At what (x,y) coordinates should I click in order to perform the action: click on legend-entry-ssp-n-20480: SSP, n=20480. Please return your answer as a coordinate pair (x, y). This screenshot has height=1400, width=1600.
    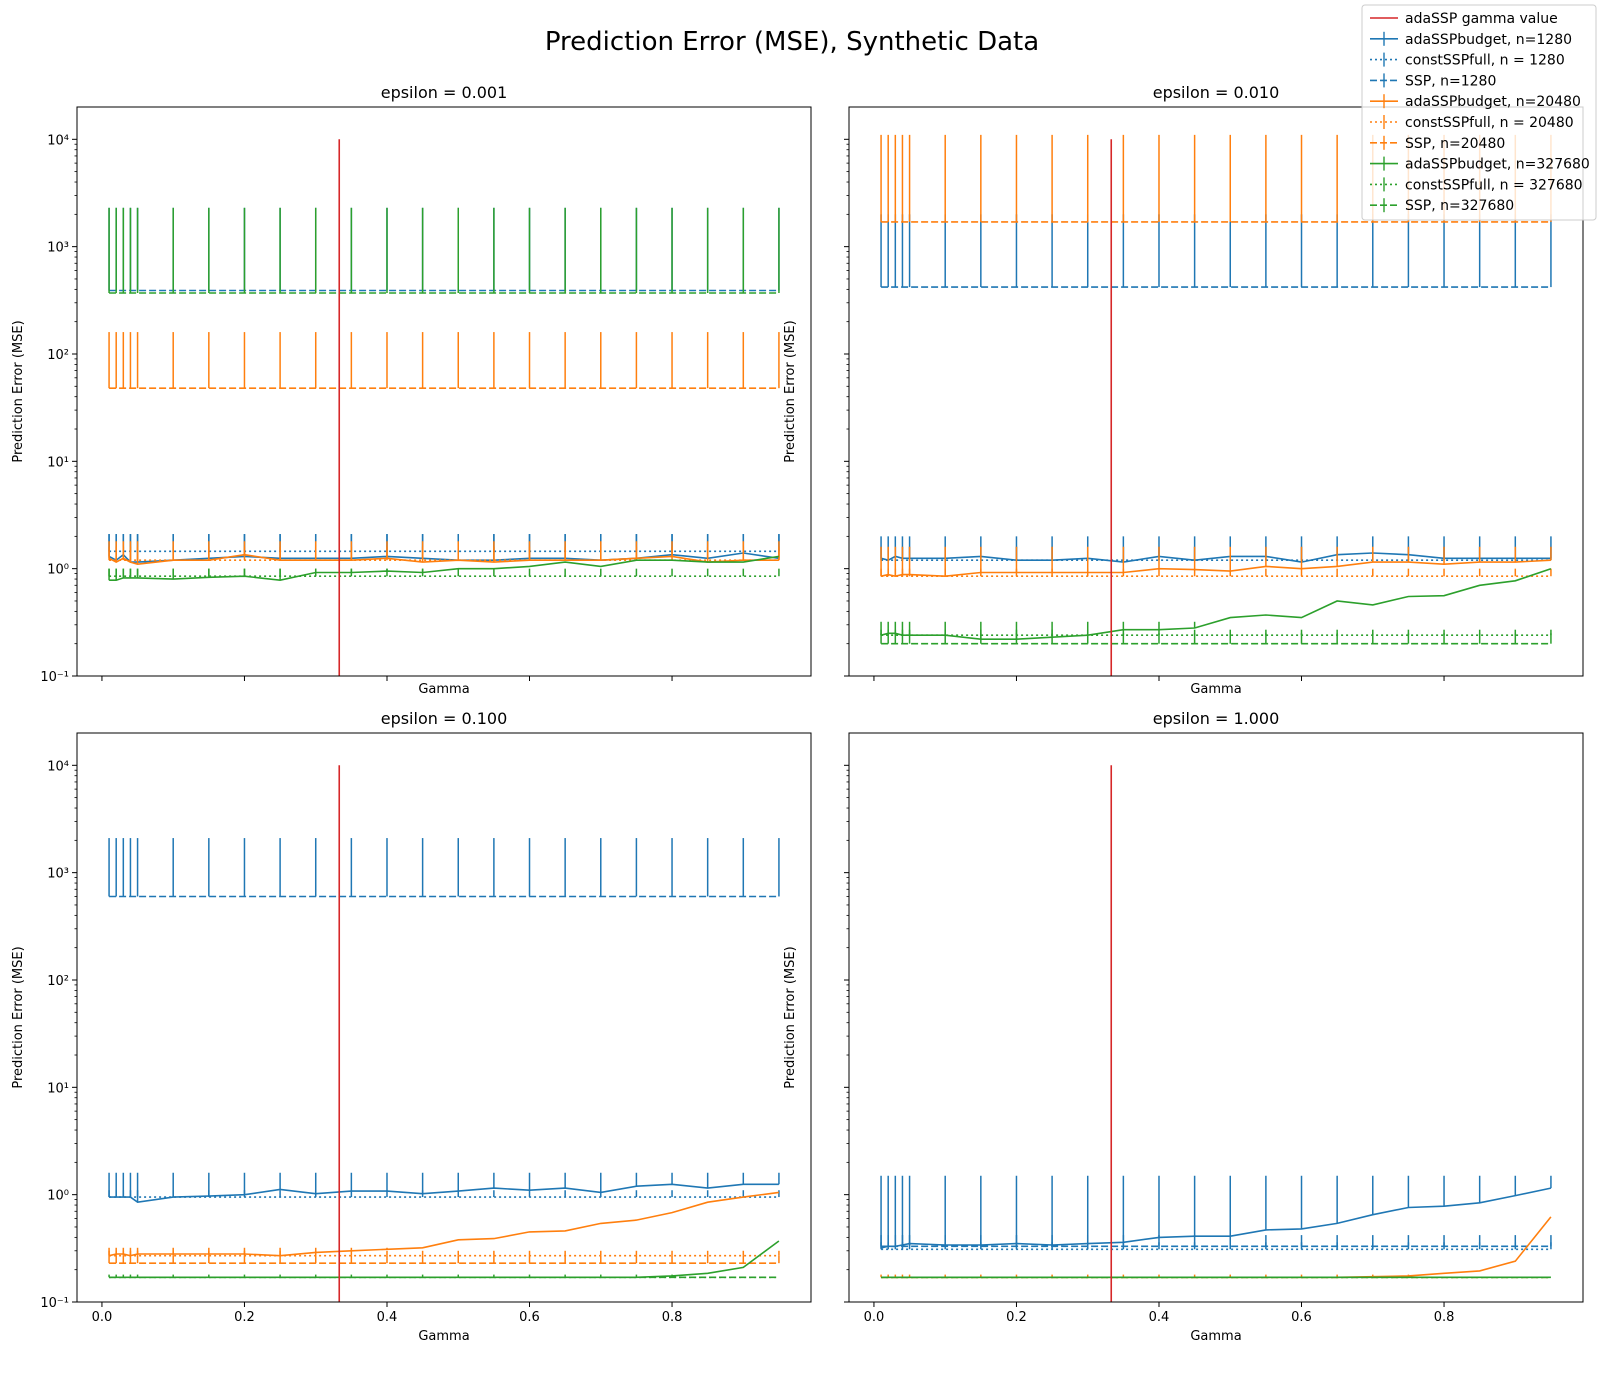
    Looking at the image, I should click on (1437, 143).